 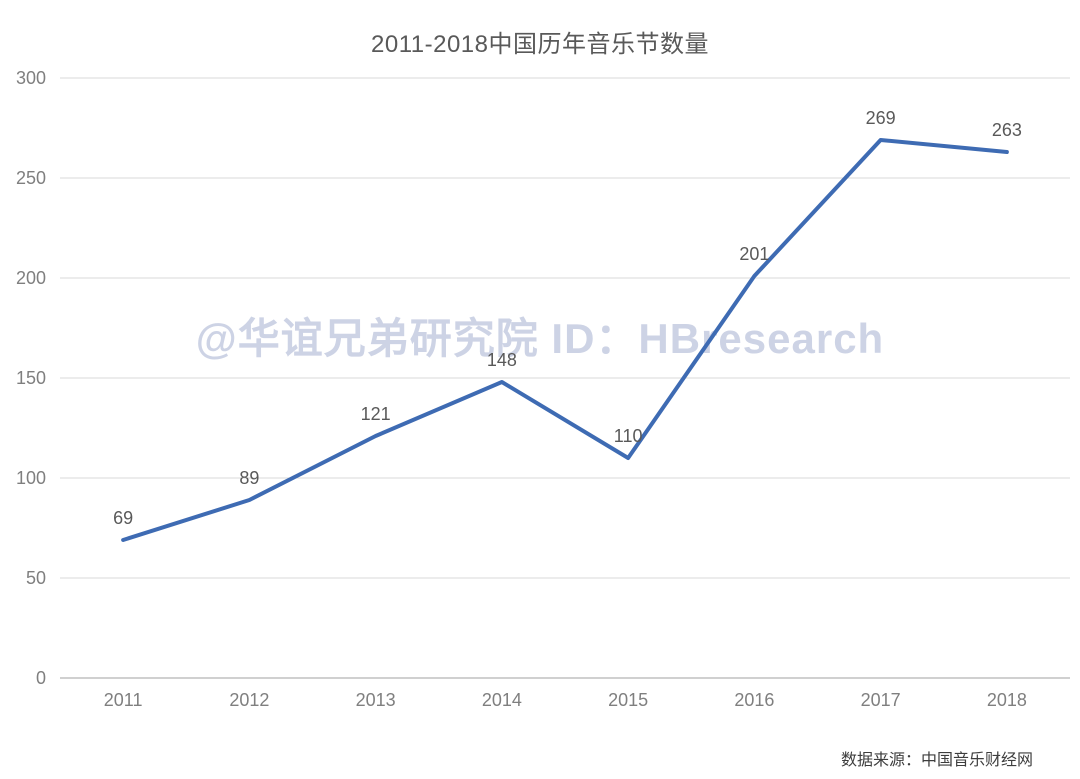 I want to click on data-label: 148, so click(x=502, y=360).